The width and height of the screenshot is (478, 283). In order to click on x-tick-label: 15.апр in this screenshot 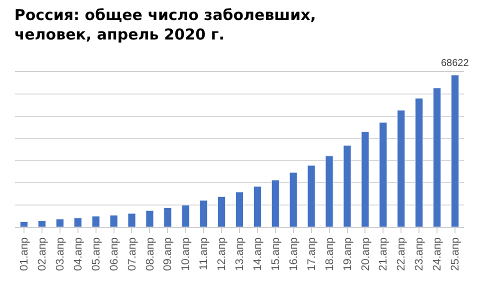, I will do `click(276, 254)`.